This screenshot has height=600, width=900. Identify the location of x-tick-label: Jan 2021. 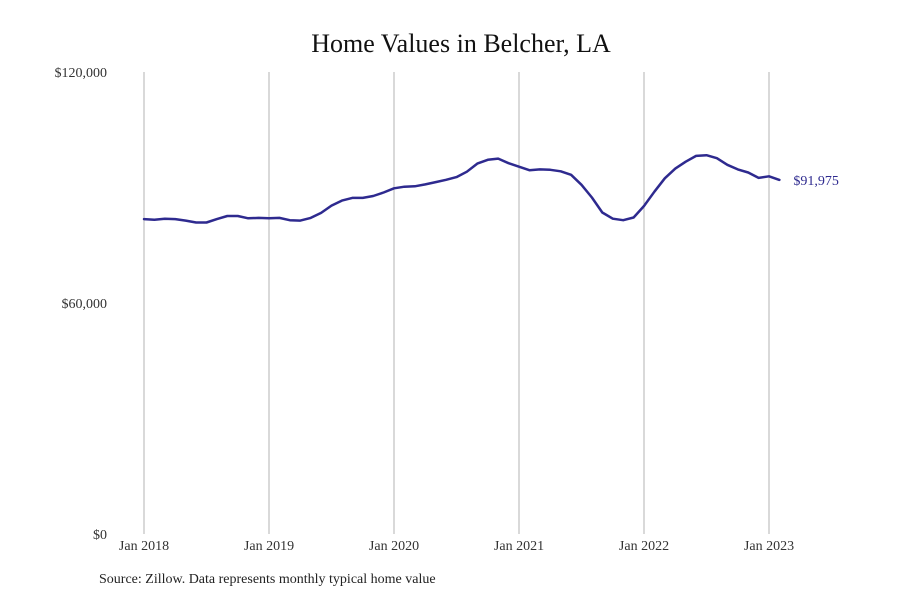
(519, 546).